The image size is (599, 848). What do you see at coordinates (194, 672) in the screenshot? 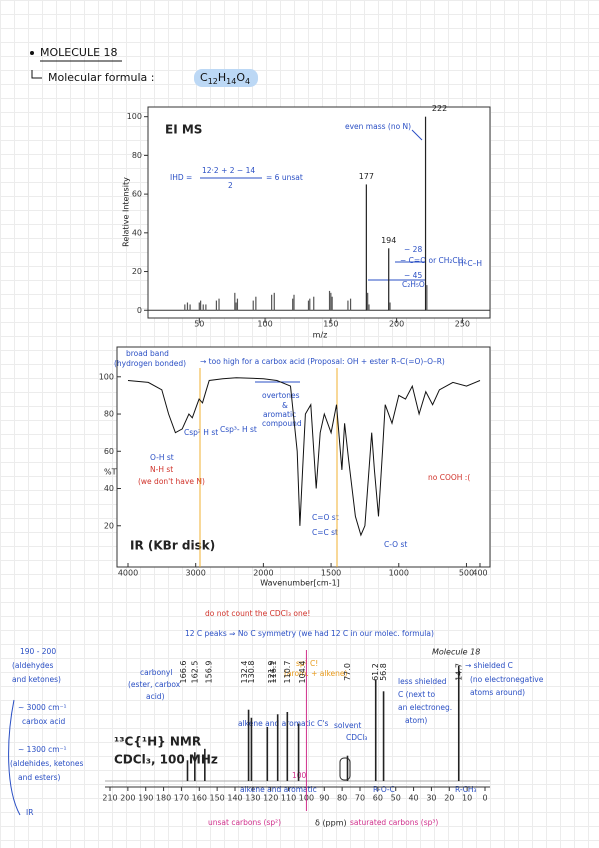
I see `peak-label: 162.5` at bounding box center [194, 672].